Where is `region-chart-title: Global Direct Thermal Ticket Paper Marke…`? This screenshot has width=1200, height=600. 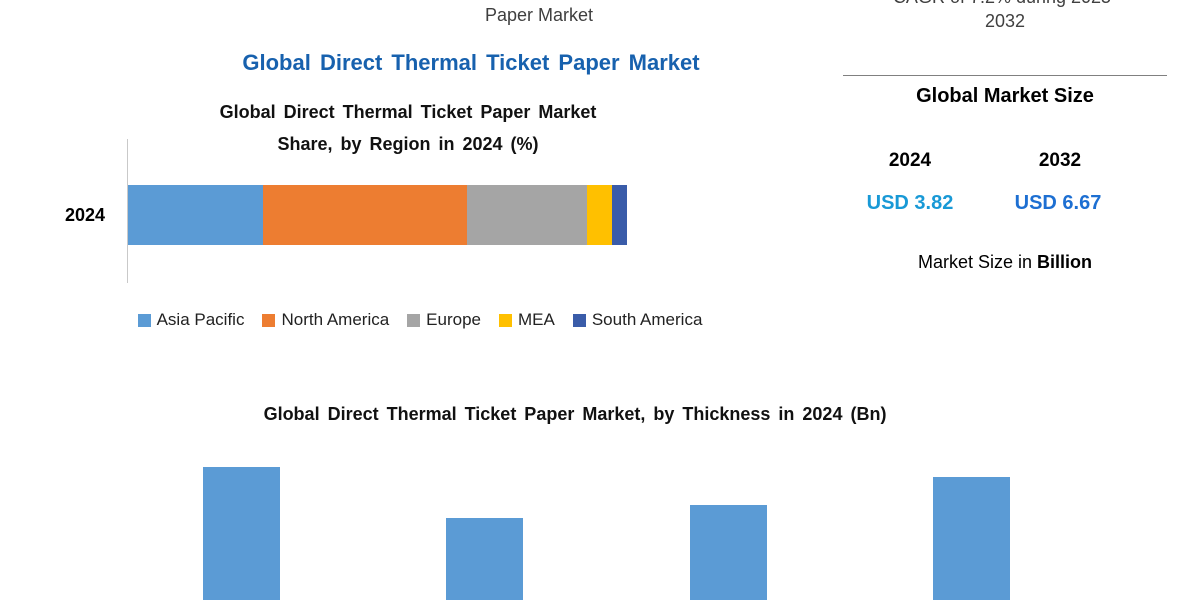
region-chart-title: Global Direct Thermal Ticket Paper Marke… is located at coordinates (408, 128).